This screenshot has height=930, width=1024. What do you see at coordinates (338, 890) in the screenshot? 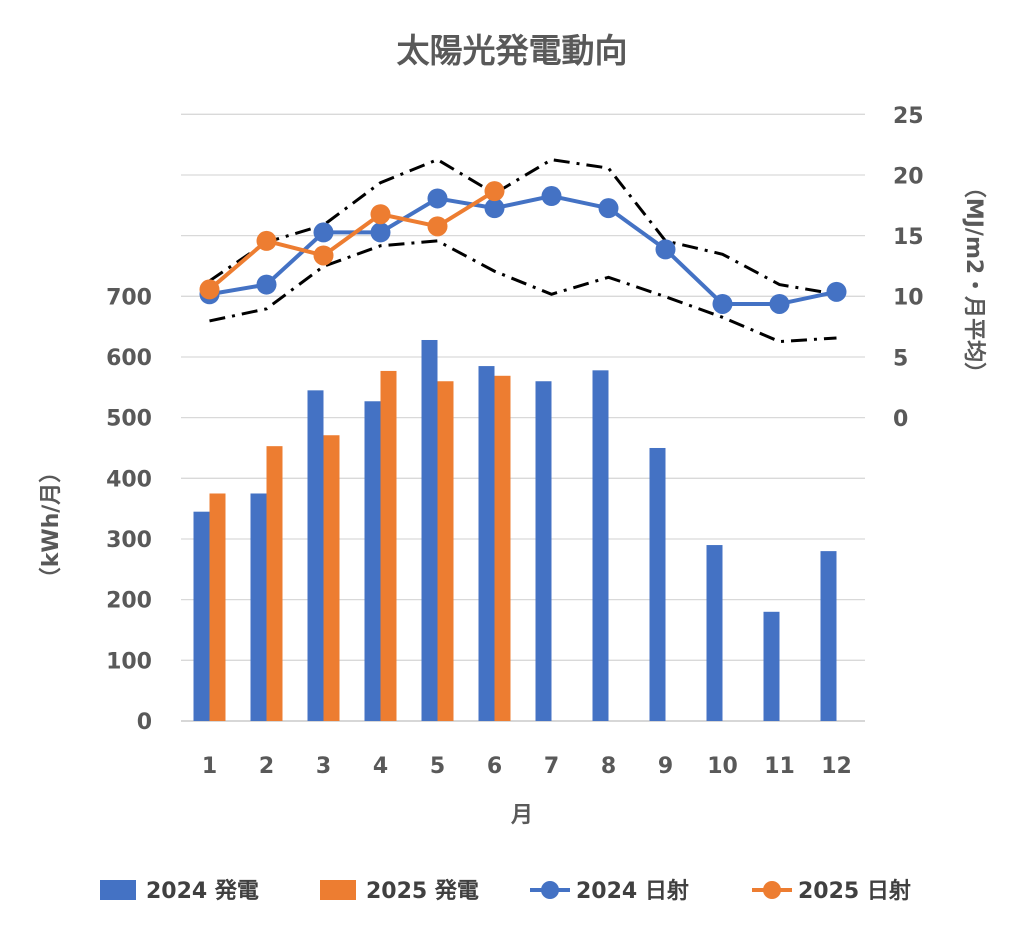
I see `legend-swatch-2025 発電` at bounding box center [338, 890].